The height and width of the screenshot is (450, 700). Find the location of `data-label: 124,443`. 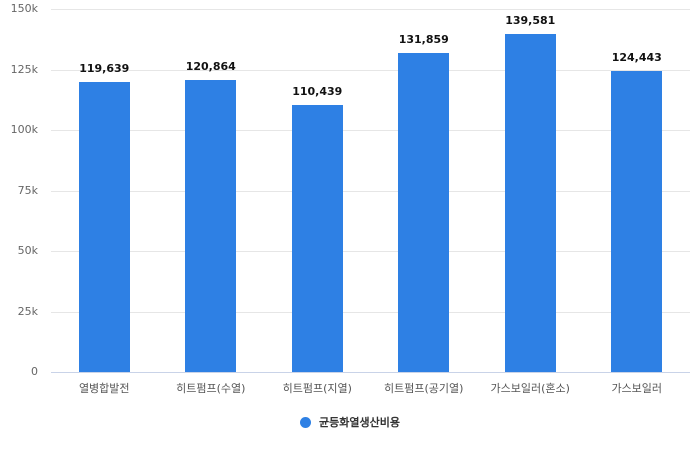

data-label: 124,443 is located at coordinates (636, 57).